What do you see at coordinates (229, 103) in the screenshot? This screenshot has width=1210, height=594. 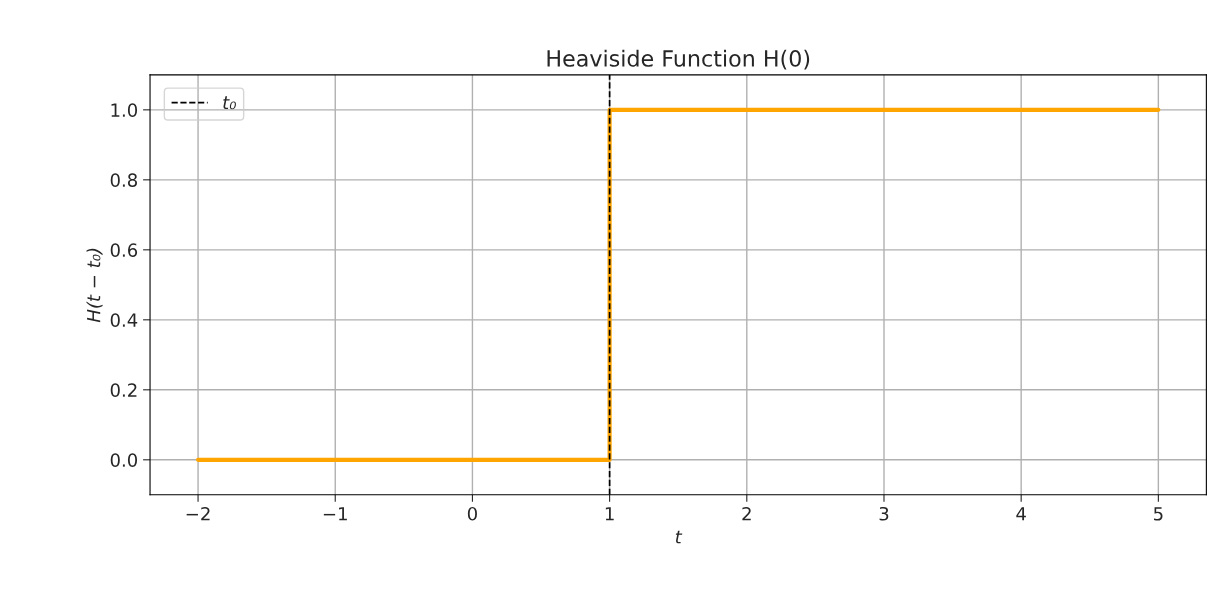 I see `ref-line-label: t₀` at bounding box center [229, 103].